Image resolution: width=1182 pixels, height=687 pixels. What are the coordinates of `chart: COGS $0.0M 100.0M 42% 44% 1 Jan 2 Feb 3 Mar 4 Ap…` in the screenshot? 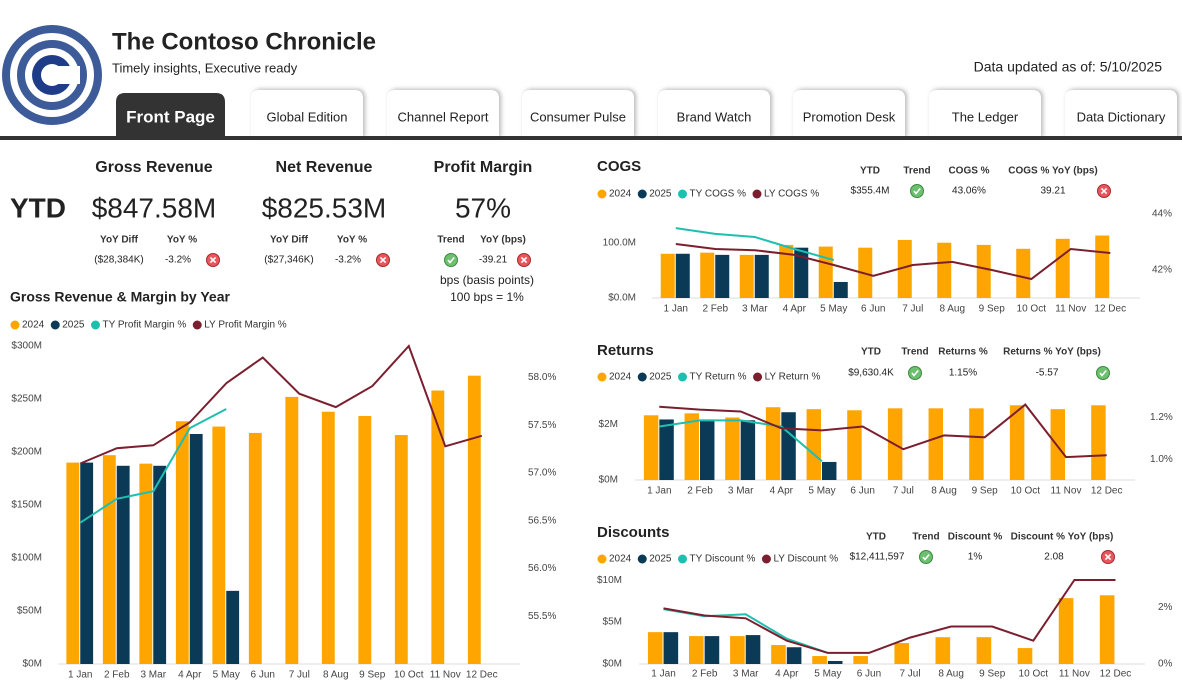 It's located at (884, 236).